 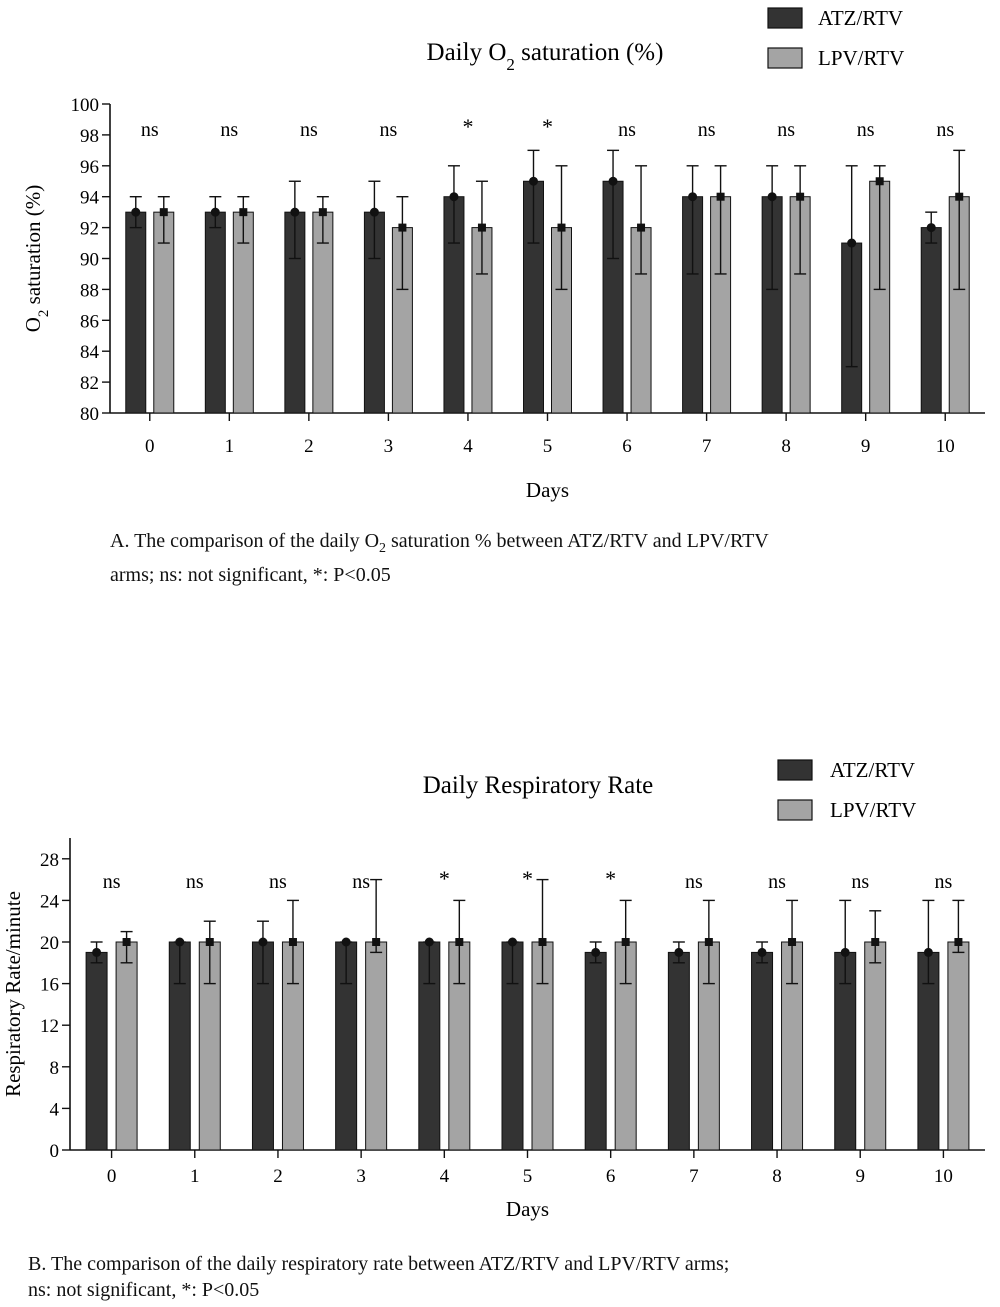 I want to click on y-tick-label: 92, so click(x=89, y=229).